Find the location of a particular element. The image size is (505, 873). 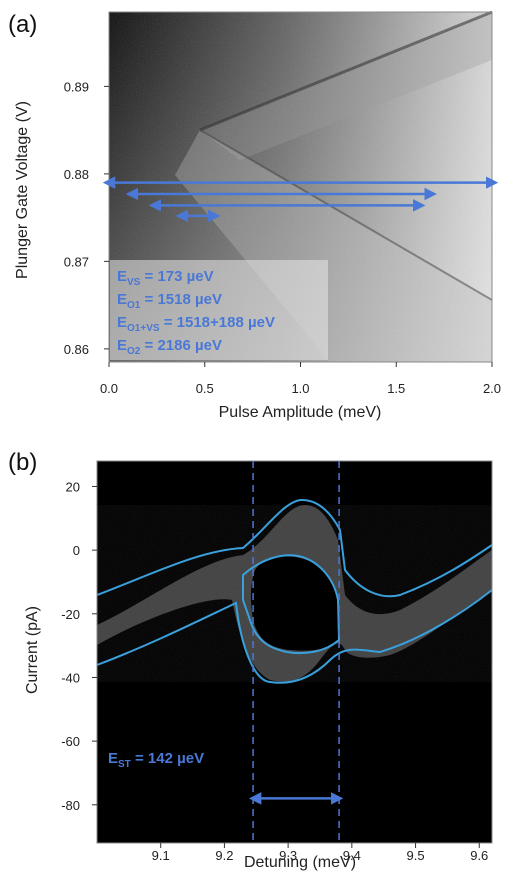

panel-b-inner-hole is located at coordinates (294, 603).